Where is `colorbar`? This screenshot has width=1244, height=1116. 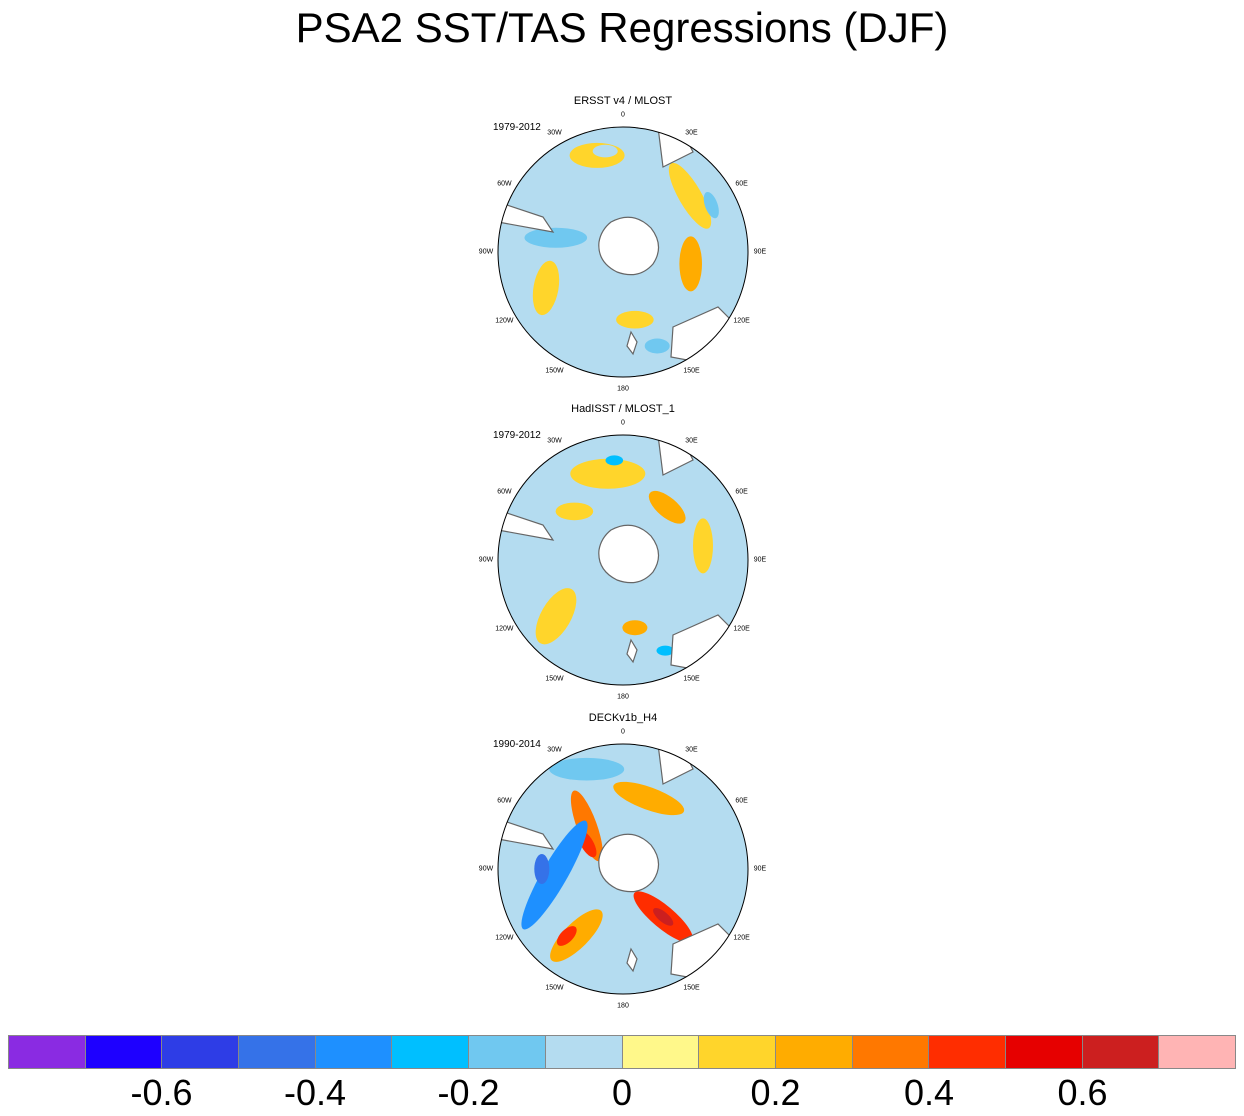 colorbar is located at coordinates (622, 1052).